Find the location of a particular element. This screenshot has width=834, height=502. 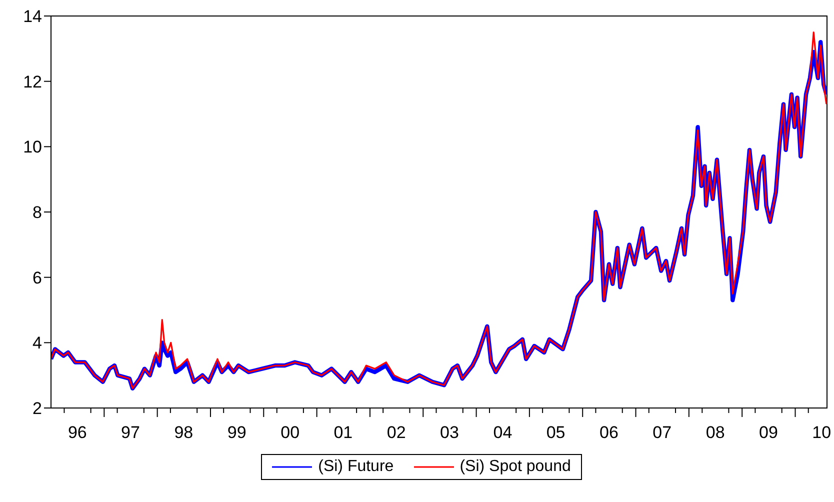

x-tick-label: 97 is located at coordinates (130, 432).